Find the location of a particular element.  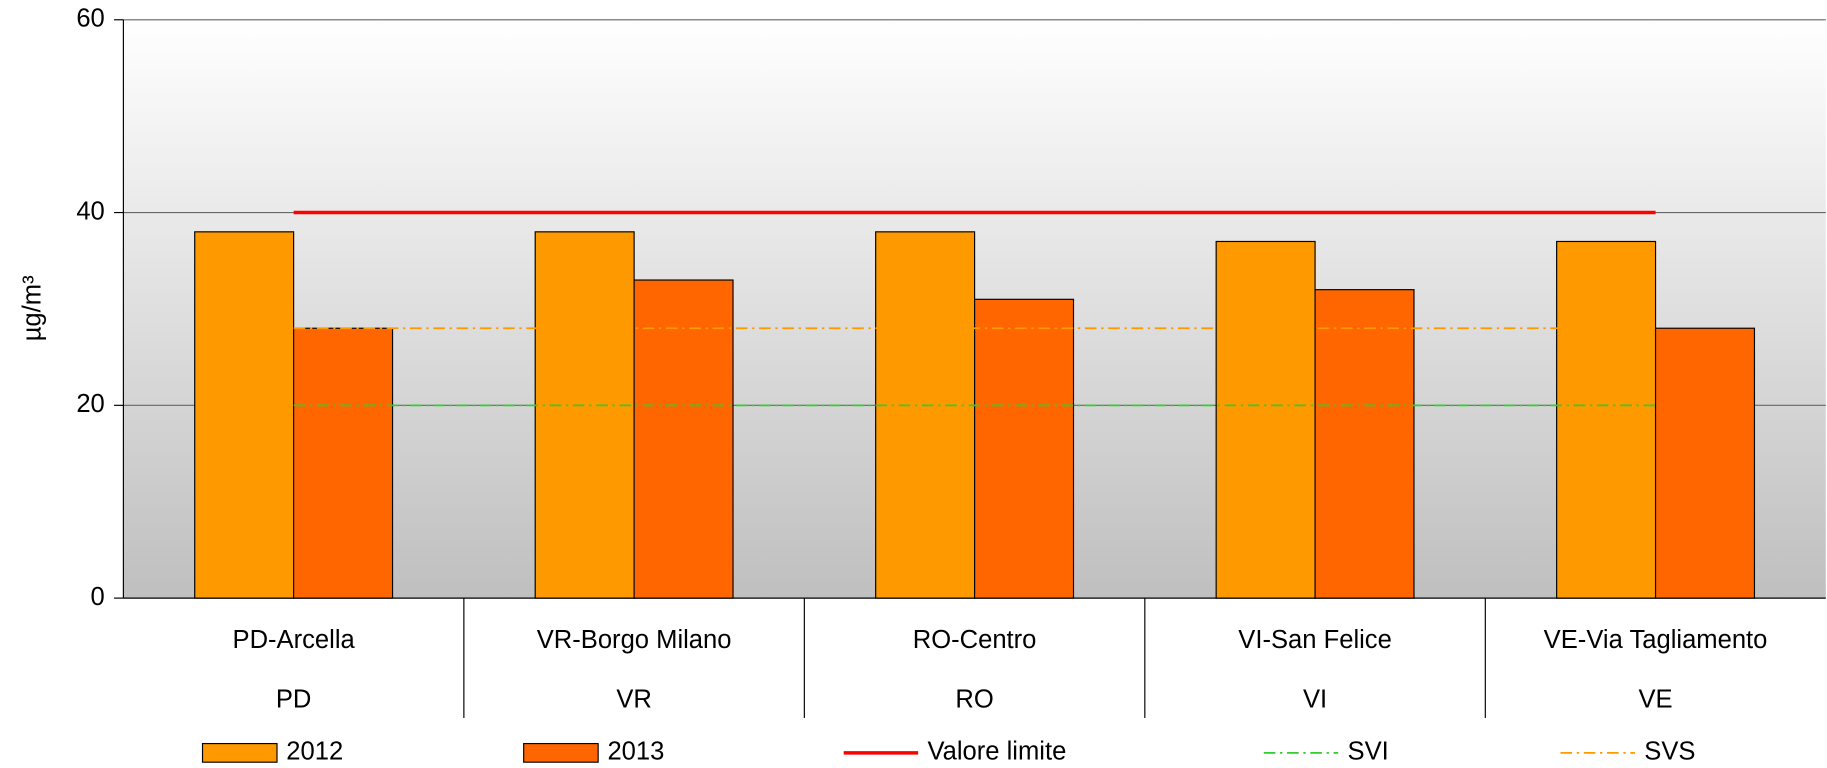

x-group-label: PD is located at coordinates (294, 699).